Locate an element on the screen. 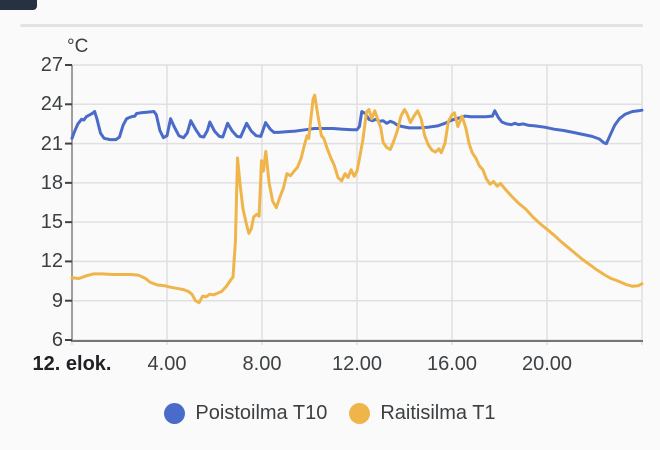 This screenshot has width=660, height=450. x-tick-label: 20.00 is located at coordinates (547, 364).